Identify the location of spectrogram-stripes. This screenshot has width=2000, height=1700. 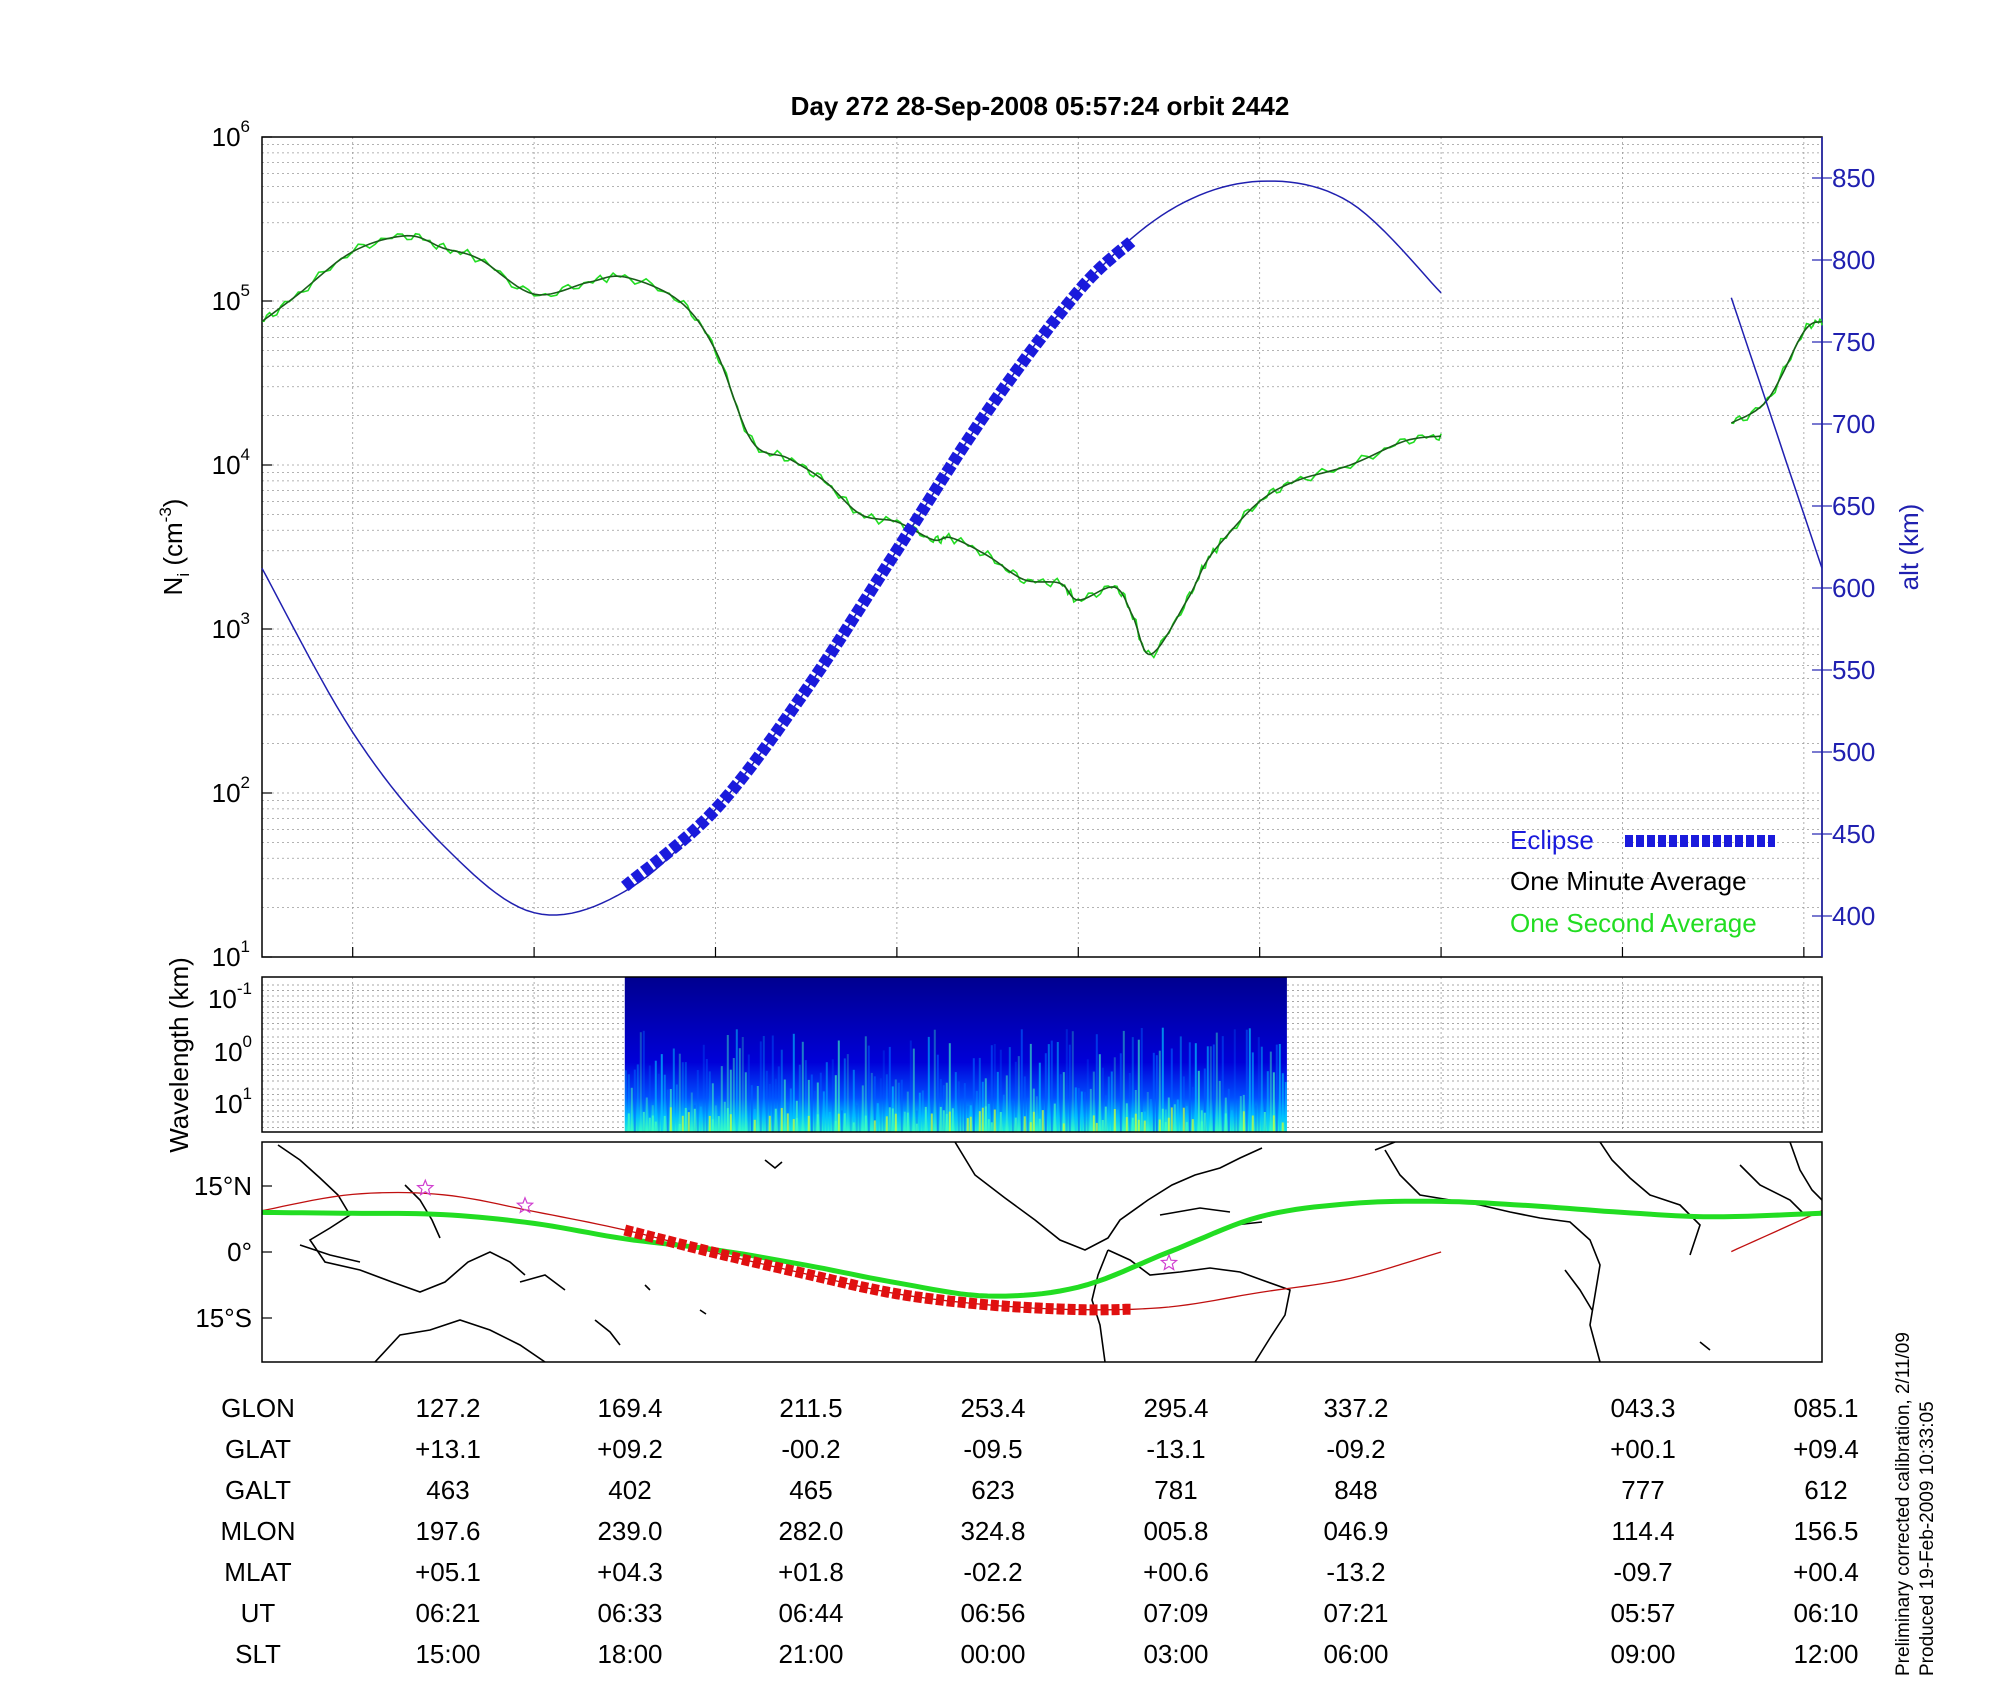
(955, 1079).